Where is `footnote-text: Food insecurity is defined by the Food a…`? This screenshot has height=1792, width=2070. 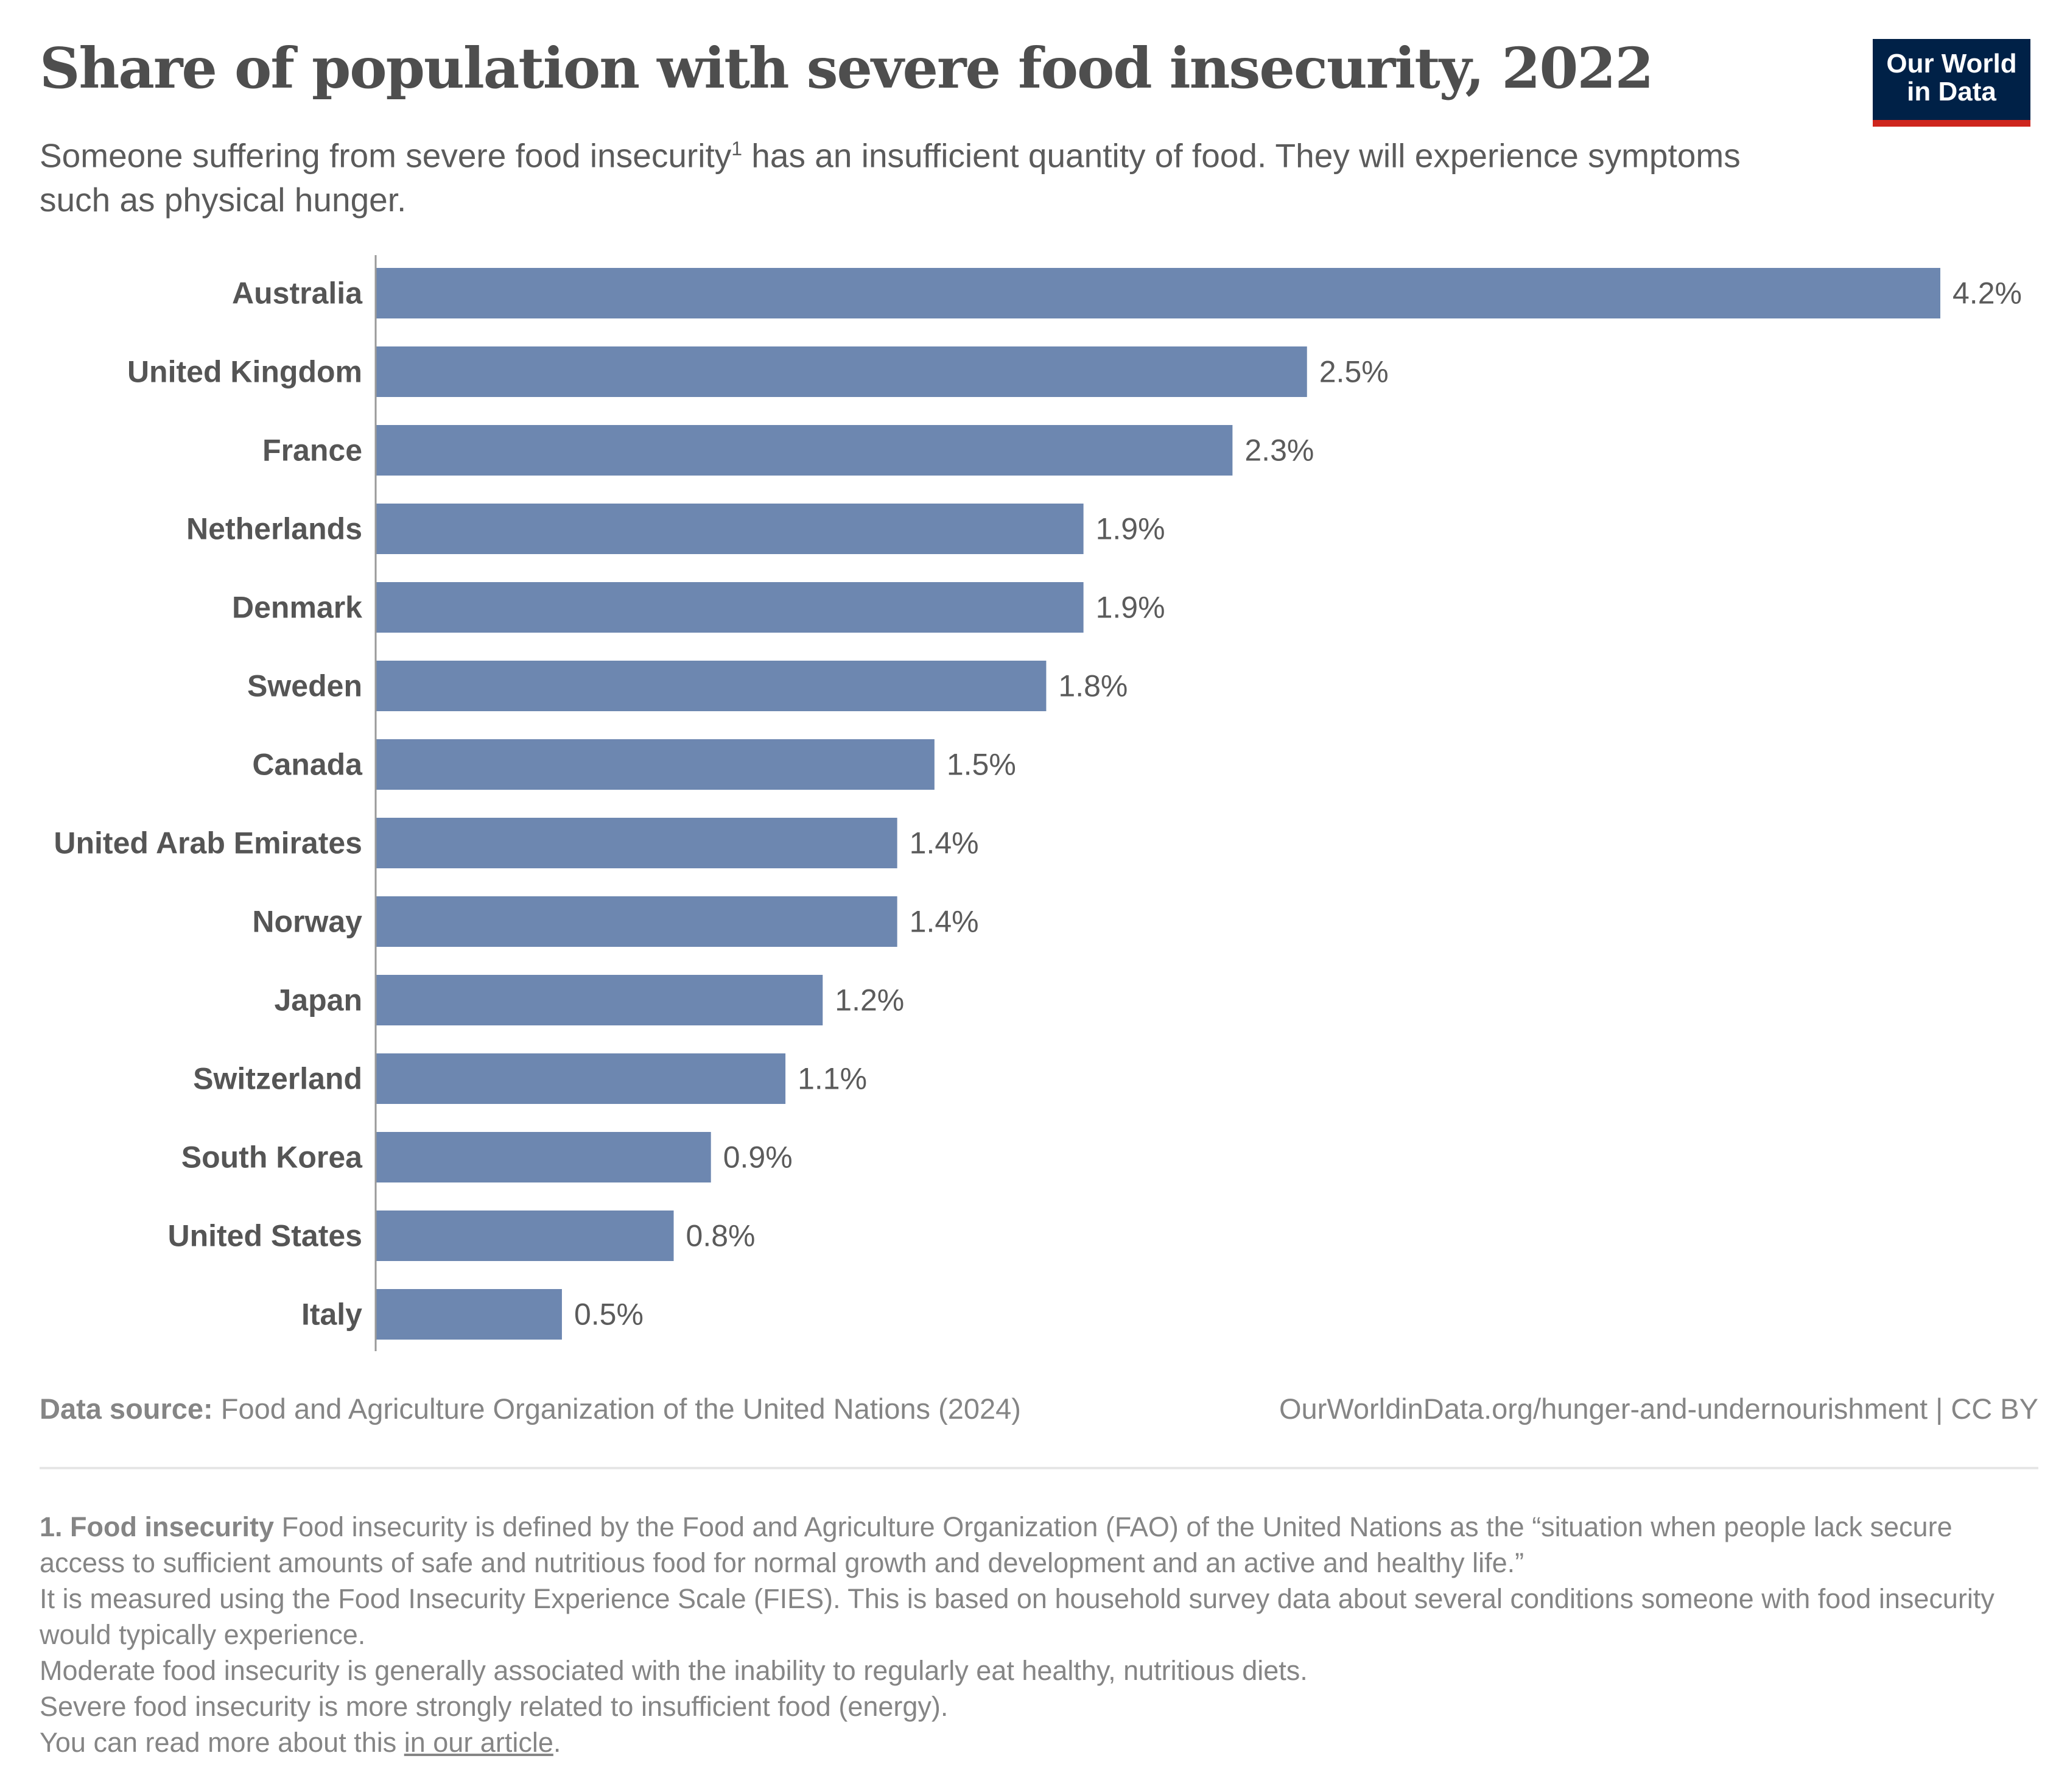
footnote-text: Food insecurity is defined by the Food a… is located at coordinates (996, 1545).